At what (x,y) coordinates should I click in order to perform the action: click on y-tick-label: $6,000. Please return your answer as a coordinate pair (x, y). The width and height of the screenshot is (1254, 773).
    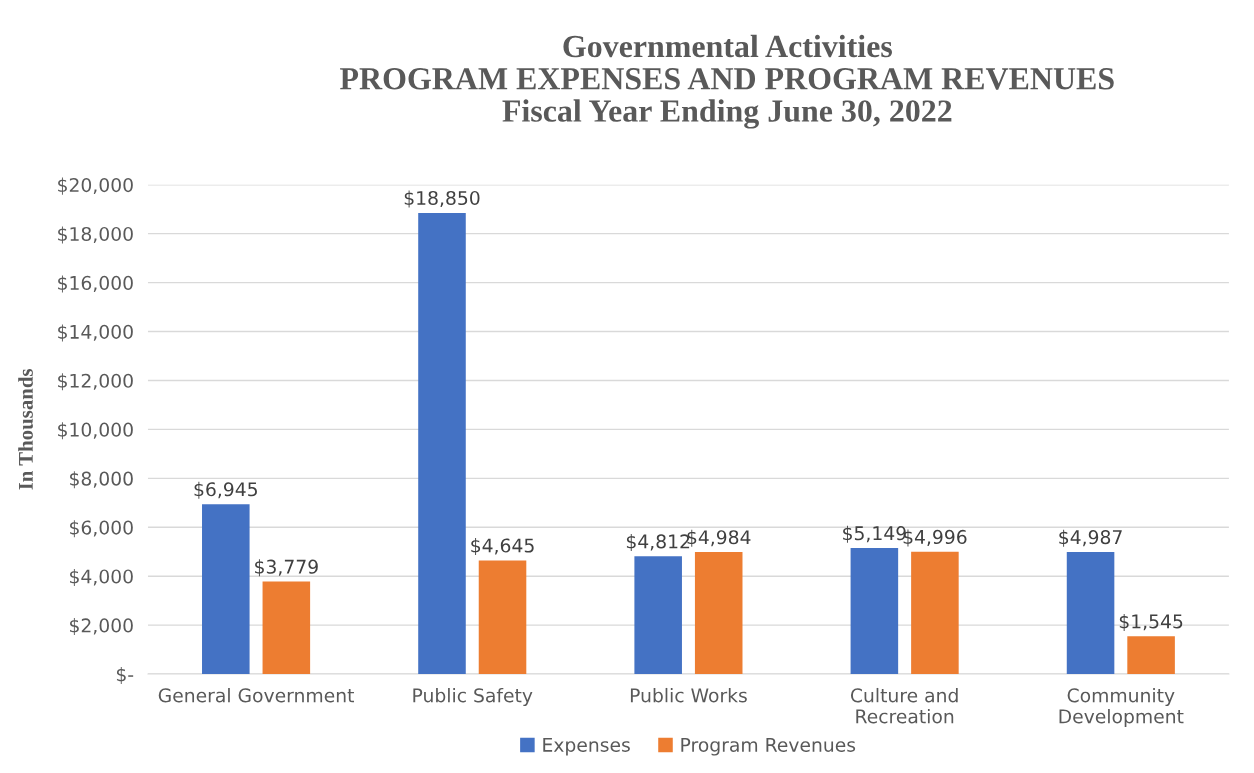
    Looking at the image, I should click on (101, 529).